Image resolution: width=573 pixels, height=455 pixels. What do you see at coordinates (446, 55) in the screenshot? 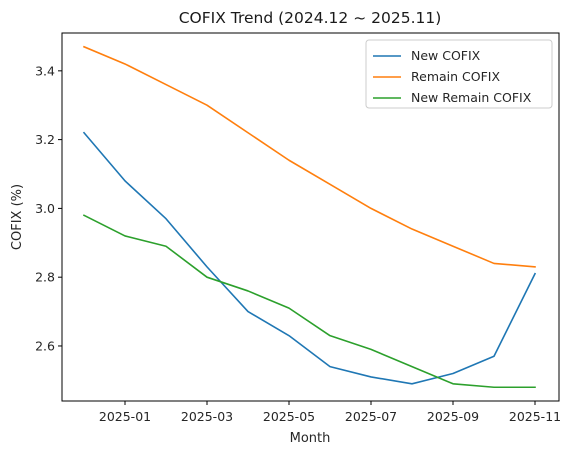
I see `legend-label: New COFIX` at bounding box center [446, 55].